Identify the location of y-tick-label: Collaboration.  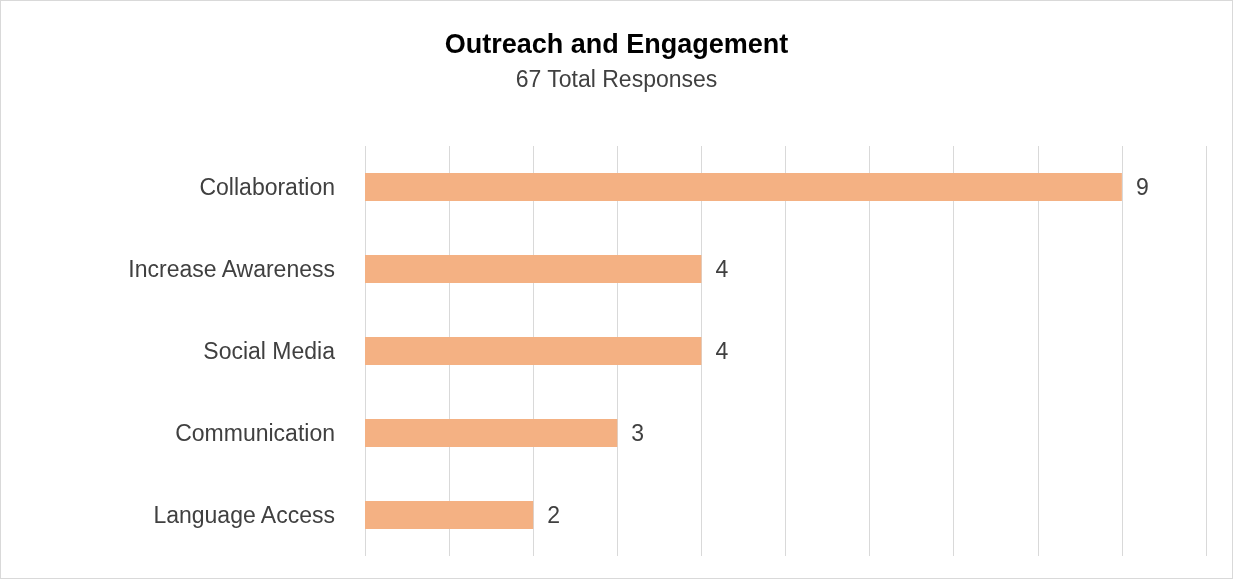
(267, 187).